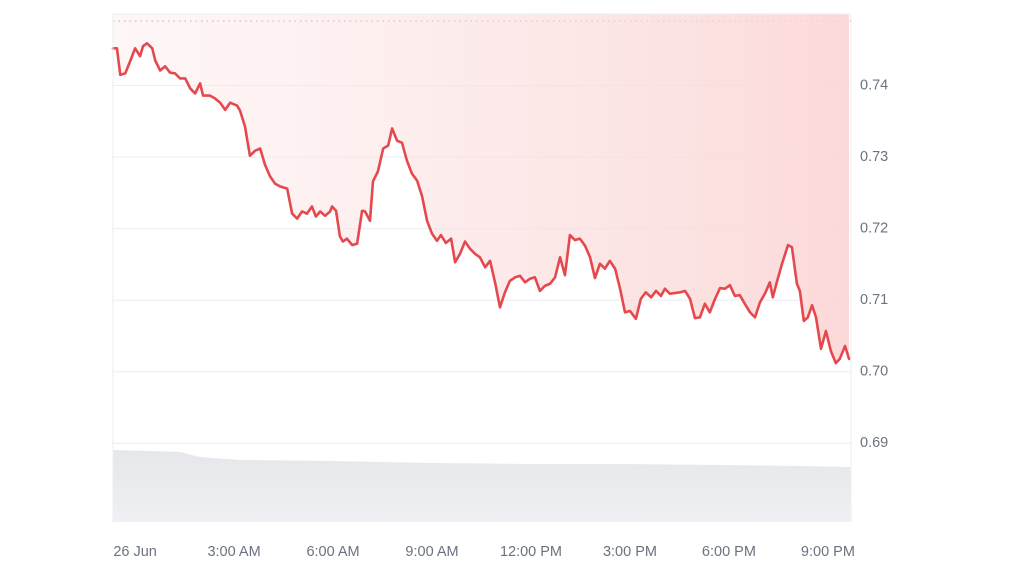 The height and width of the screenshot is (581, 1024). Describe the element at coordinates (874, 228) in the screenshot. I see `y-tick-label: 0.72` at that location.